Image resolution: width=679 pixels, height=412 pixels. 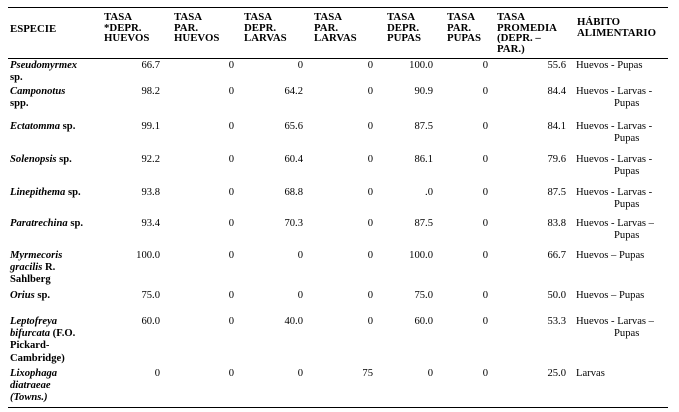 What do you see at coordinates (30, 280) in the screenshot?
I see `species-name-line: Sahlberg` at bounding box center [30, 280].